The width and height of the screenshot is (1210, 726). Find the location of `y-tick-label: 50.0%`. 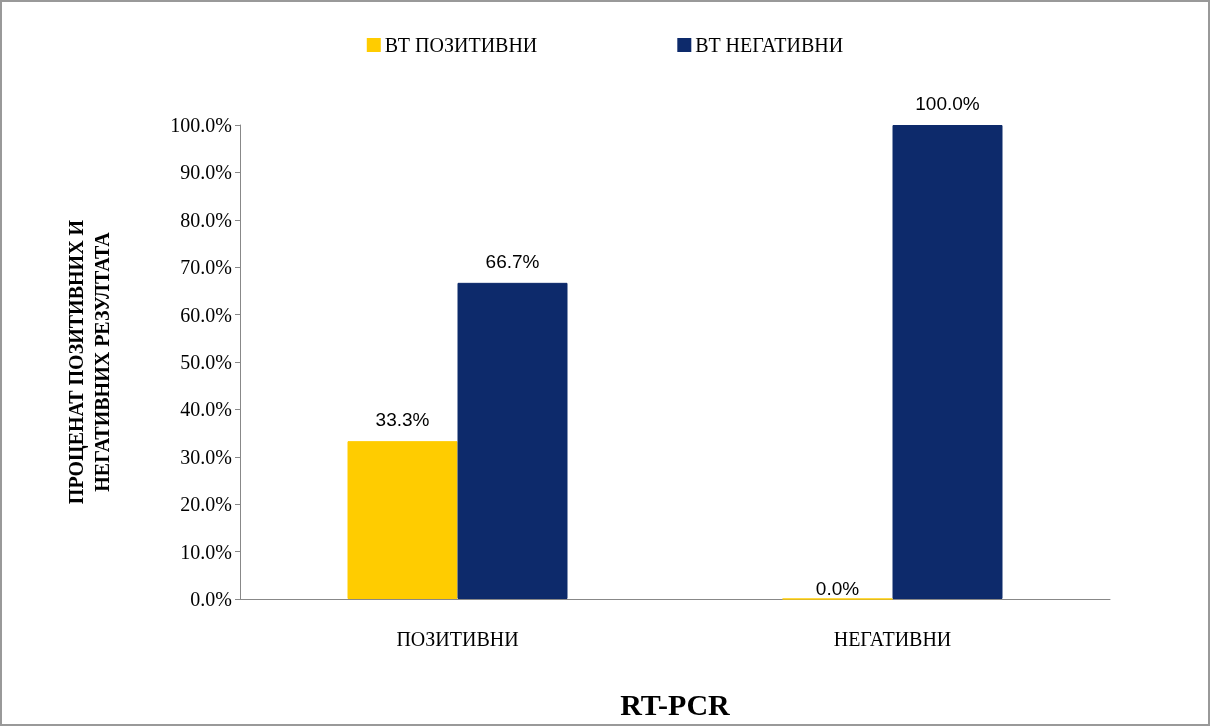

y-tick-label: 50.0% is located at coordinates (206, 362).